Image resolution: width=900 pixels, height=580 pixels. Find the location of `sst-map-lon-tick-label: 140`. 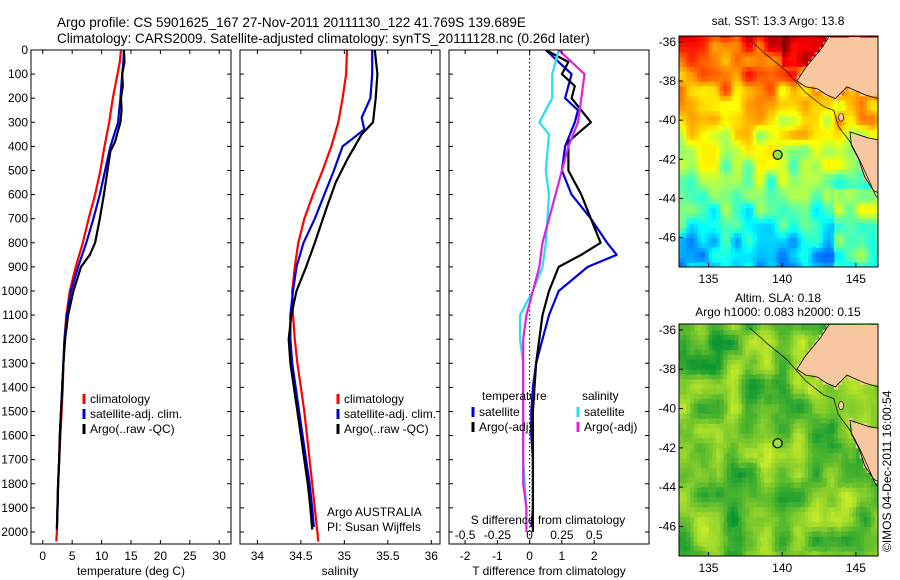

sst-map-lon-tick-label: 140 is located at coordinates (782, 279).